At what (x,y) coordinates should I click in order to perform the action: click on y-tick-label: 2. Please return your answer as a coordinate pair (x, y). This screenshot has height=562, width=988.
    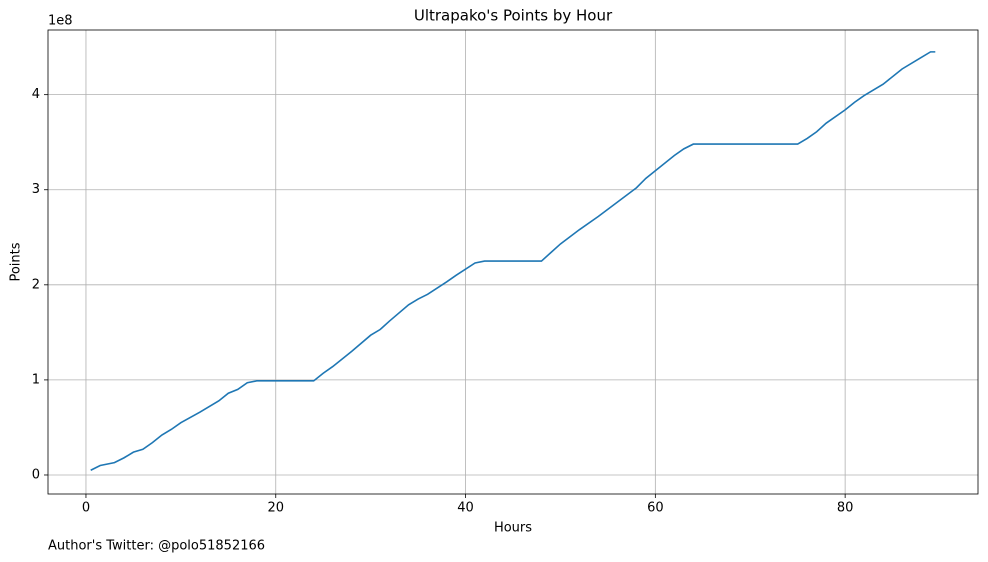
    Looking at the image, I should click on (36, 284).